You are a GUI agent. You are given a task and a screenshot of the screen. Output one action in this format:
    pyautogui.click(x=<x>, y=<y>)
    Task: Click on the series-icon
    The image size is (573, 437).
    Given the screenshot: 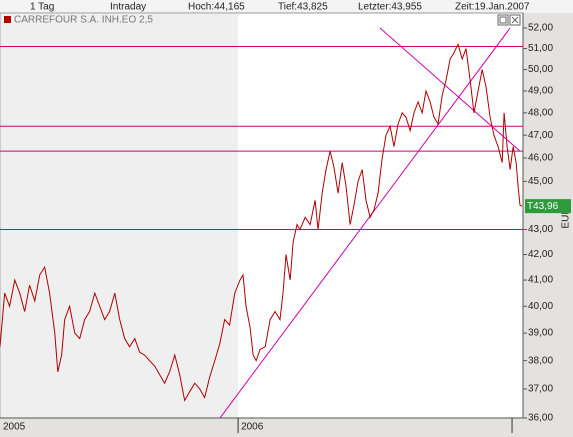 What is the action you would take?
    pyautogui.click(x=7, y=19)
    